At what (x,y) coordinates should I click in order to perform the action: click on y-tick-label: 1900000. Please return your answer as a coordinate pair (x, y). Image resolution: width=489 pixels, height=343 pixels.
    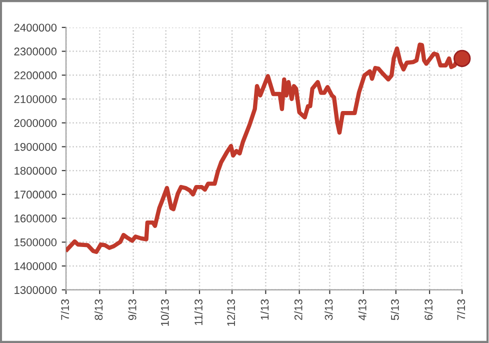
    Looking at the image, I should click on (35, 146).